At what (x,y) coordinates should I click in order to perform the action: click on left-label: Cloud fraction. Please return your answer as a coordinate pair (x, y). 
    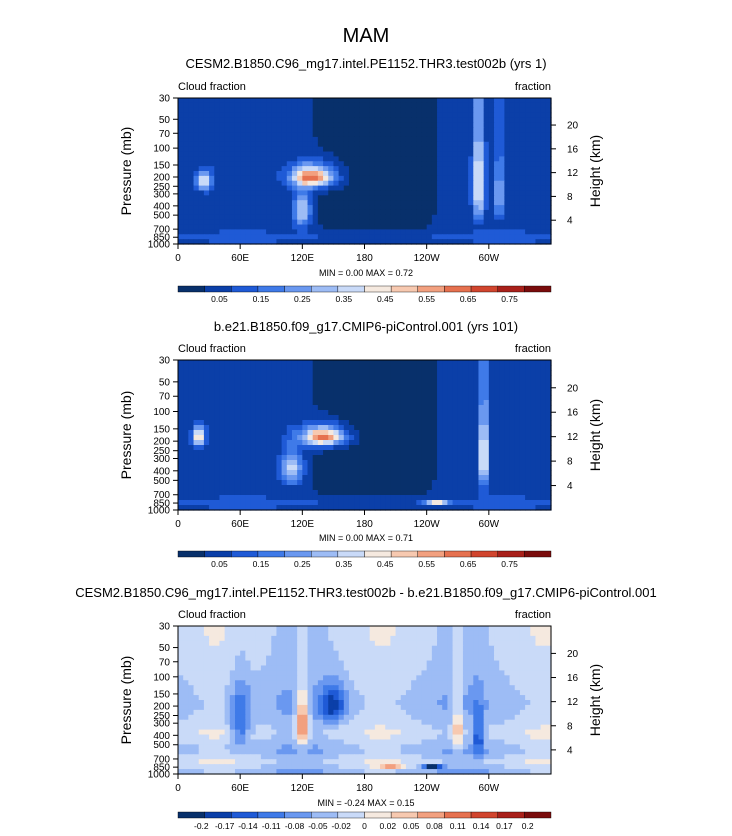
    Looking at the image, I should click on (212, 615).